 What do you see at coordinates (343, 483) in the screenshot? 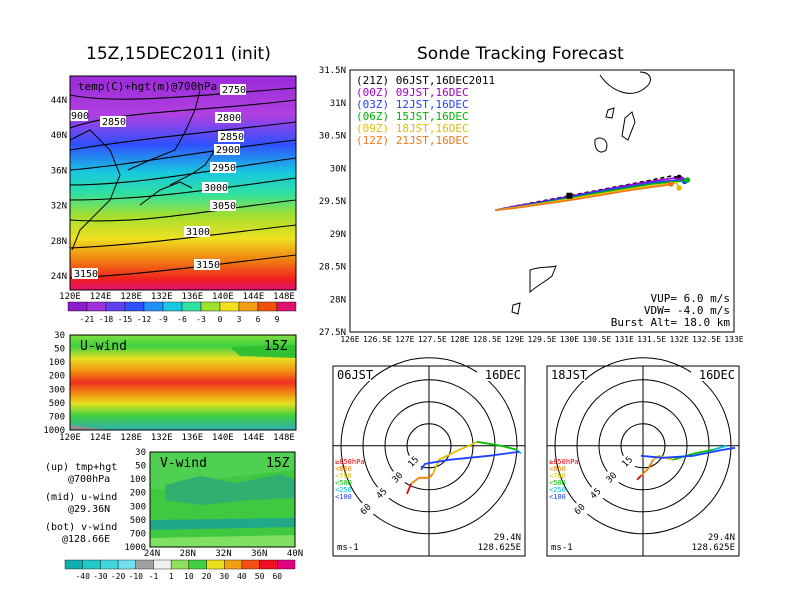
I see `hodo-legend-entry: <500` at bounding box center [343, 483].